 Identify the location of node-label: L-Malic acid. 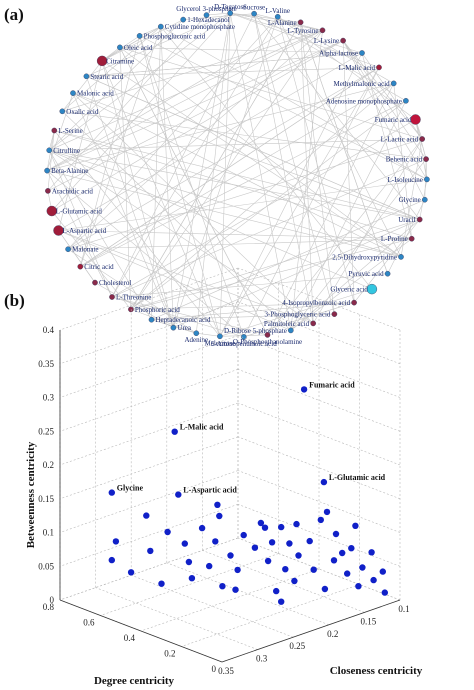
(357, 68).